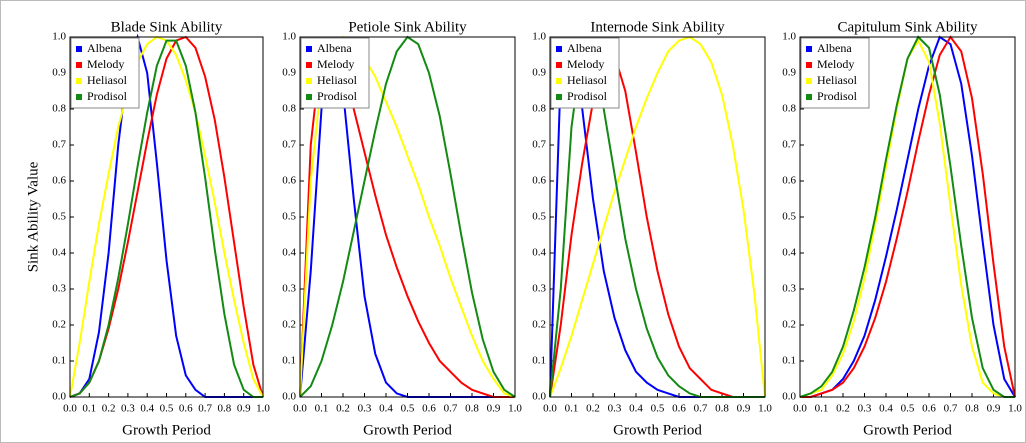  Describe the element at coordinates (167, 27) in the screenshot. I see `chart-title: Blade Sink Ability` at that location.